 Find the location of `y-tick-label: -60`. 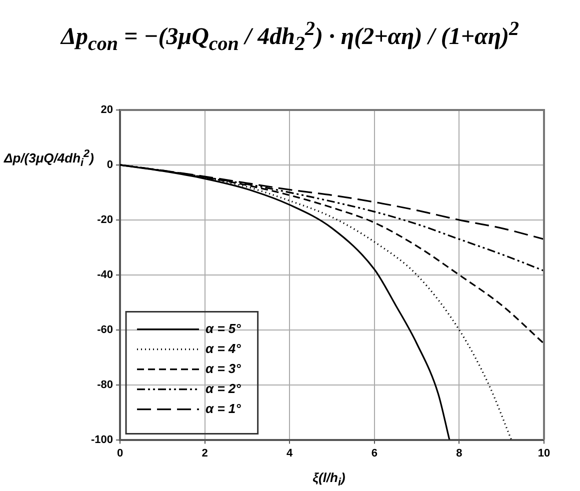

y-tick-label: -60 is located at coordinates (105, 330).